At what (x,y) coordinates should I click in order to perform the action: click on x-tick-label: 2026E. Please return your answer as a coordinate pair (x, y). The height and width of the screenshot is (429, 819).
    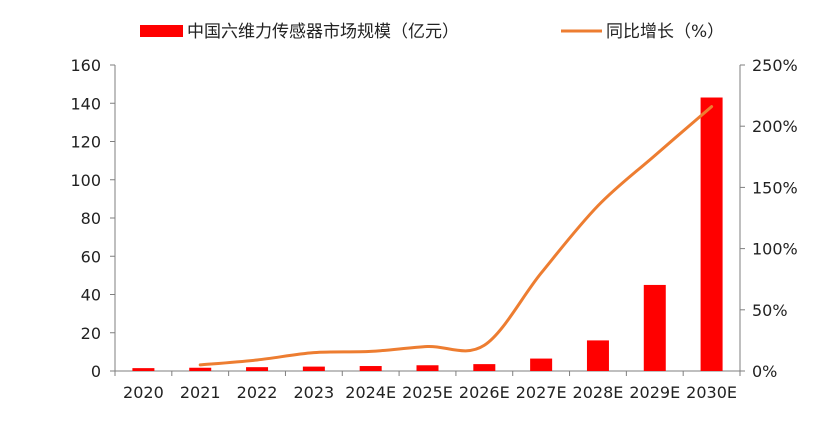
    Looking at the image, I should click on (484, 392).